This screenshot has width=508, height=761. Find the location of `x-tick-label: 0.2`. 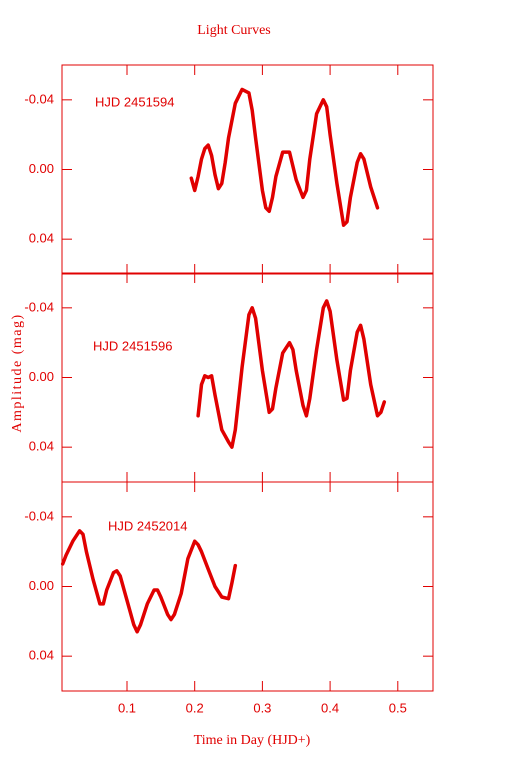

x-tick-label: 0.2 is located at coordinates (195, 707).